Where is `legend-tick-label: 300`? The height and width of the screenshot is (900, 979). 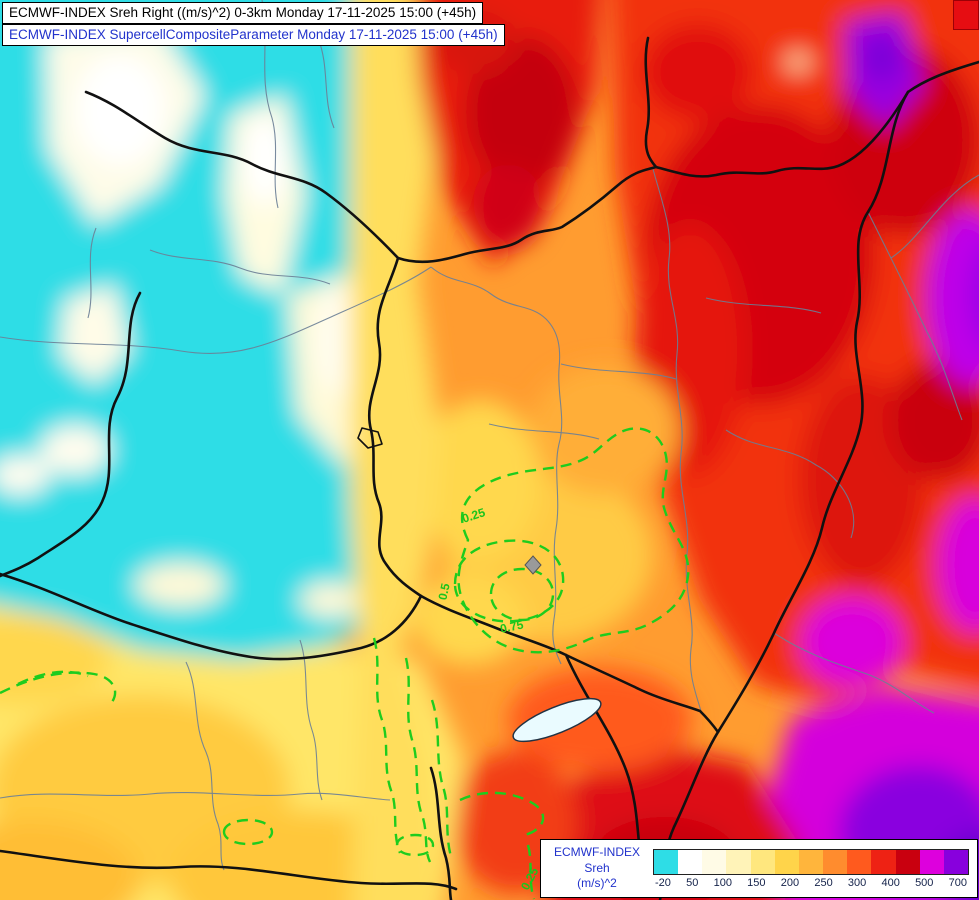
legend-tick-label: 300 is located at coordinates (857, 883).